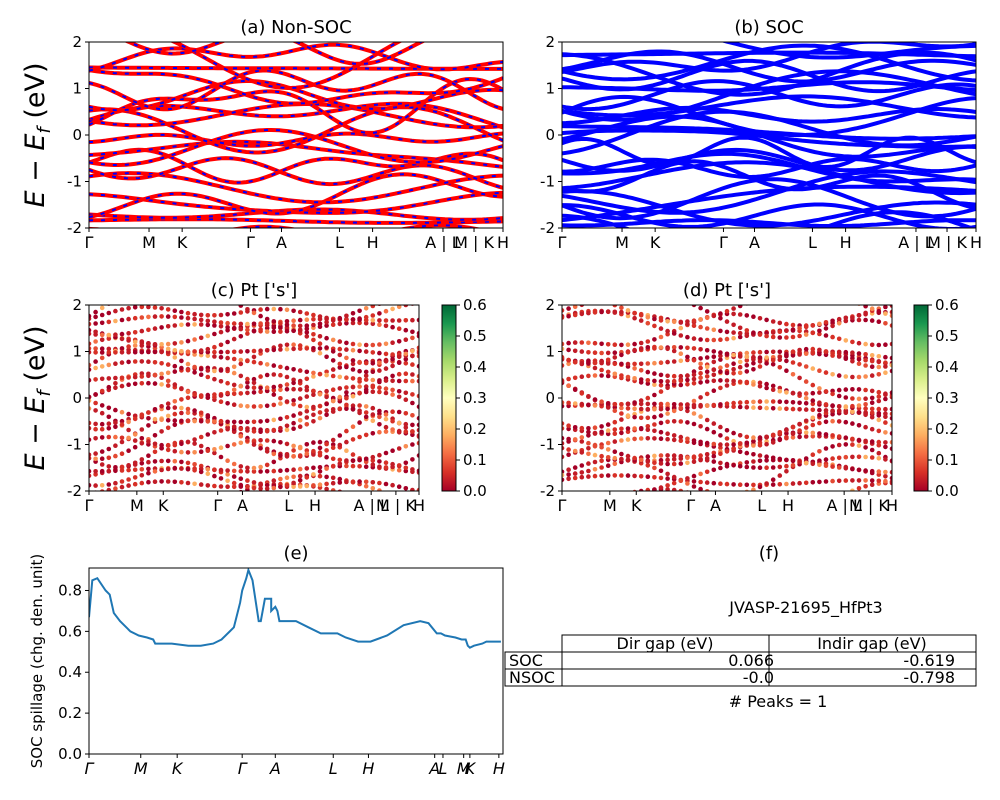 The image size is (1000, 800). Describe the element at coordinates (443, 242) in the screenshot. I see `x-tick-label-a: A | L` at that location.